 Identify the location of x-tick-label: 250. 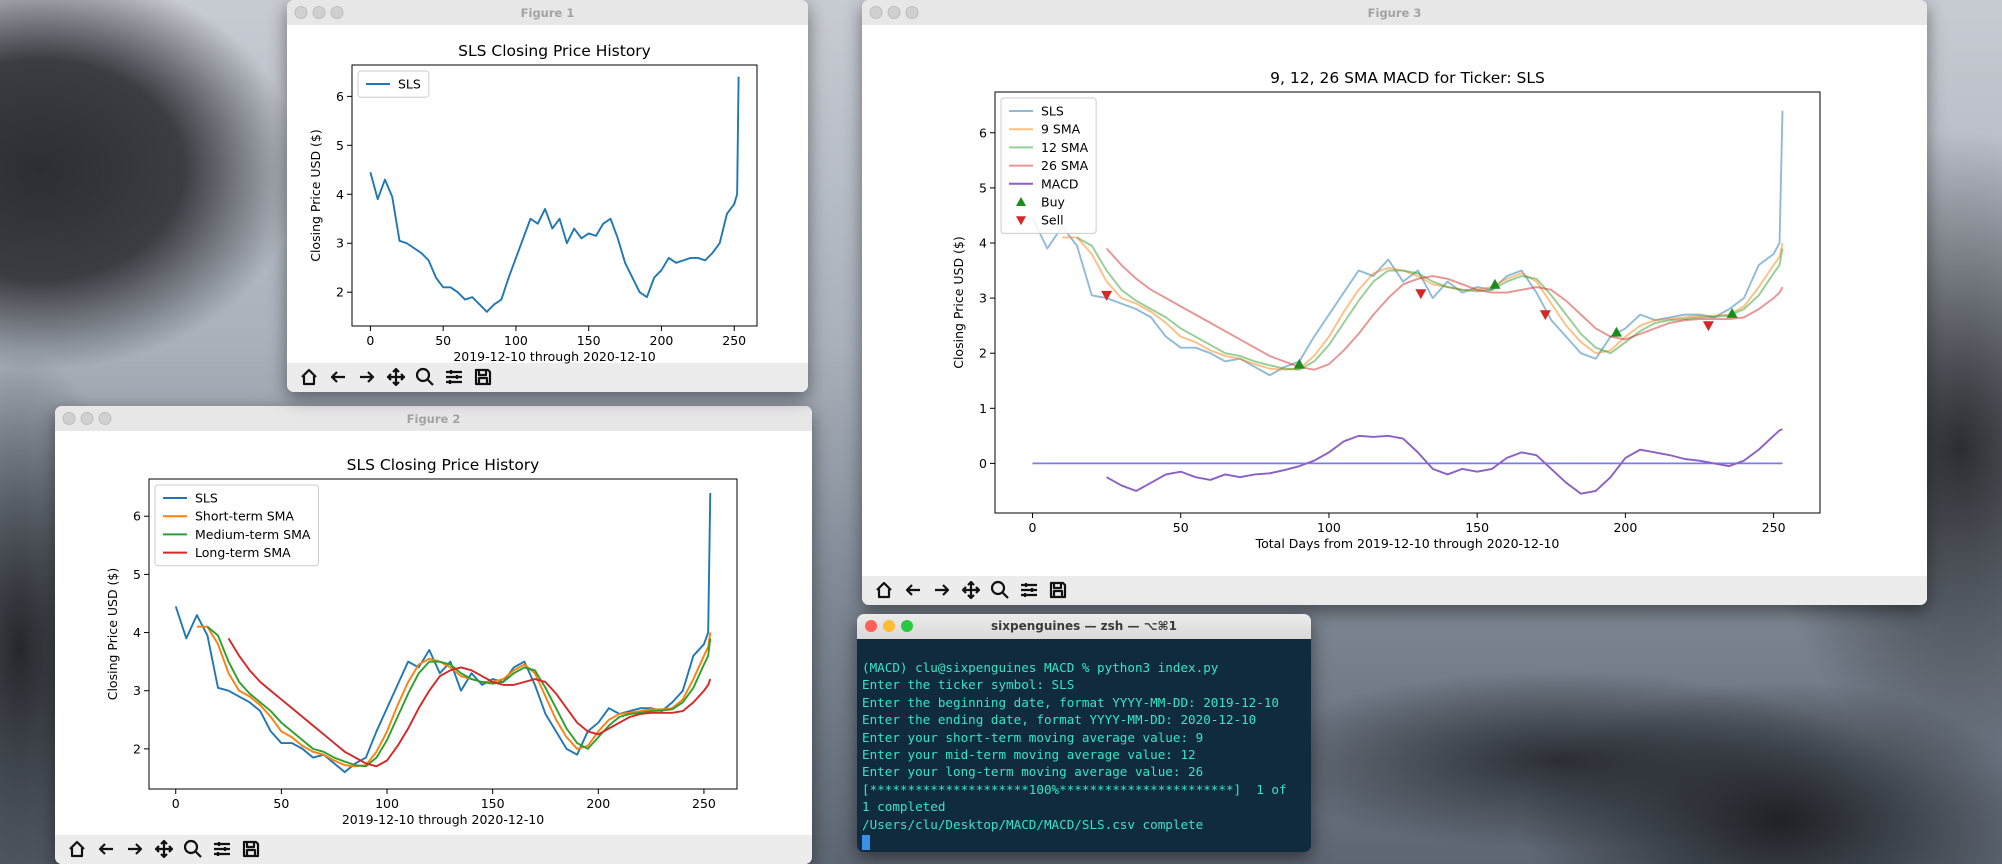
(1774, 527).